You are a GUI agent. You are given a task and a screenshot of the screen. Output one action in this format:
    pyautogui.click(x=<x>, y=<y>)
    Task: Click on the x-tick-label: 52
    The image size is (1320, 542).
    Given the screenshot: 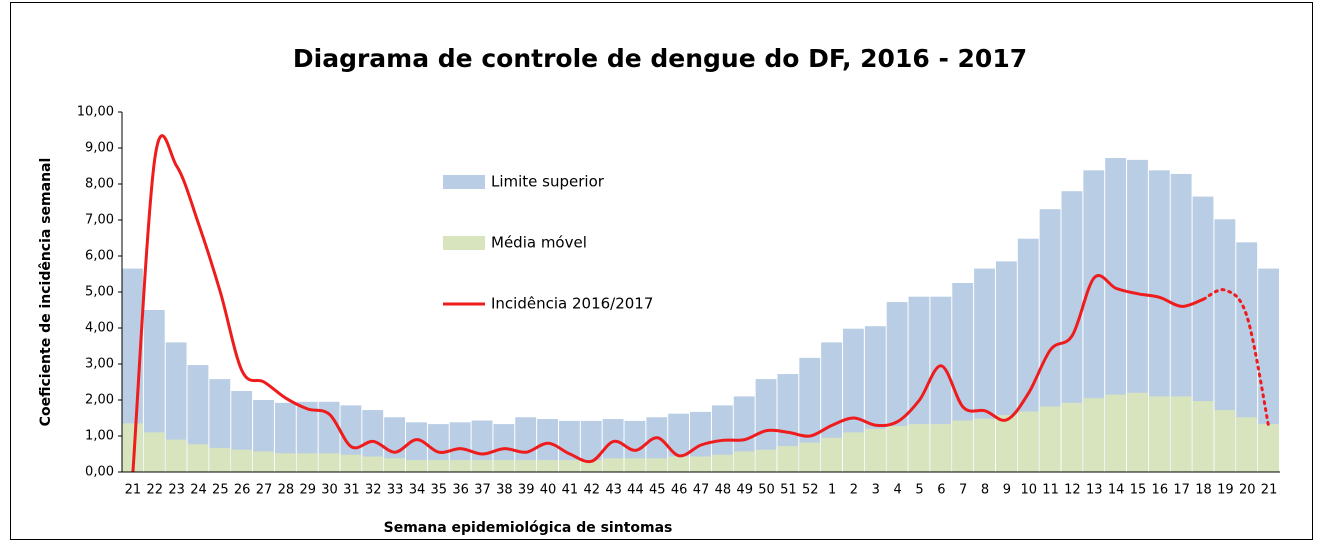 What is the action you would take?
    pyautogui.click(x=810, y=490)
    